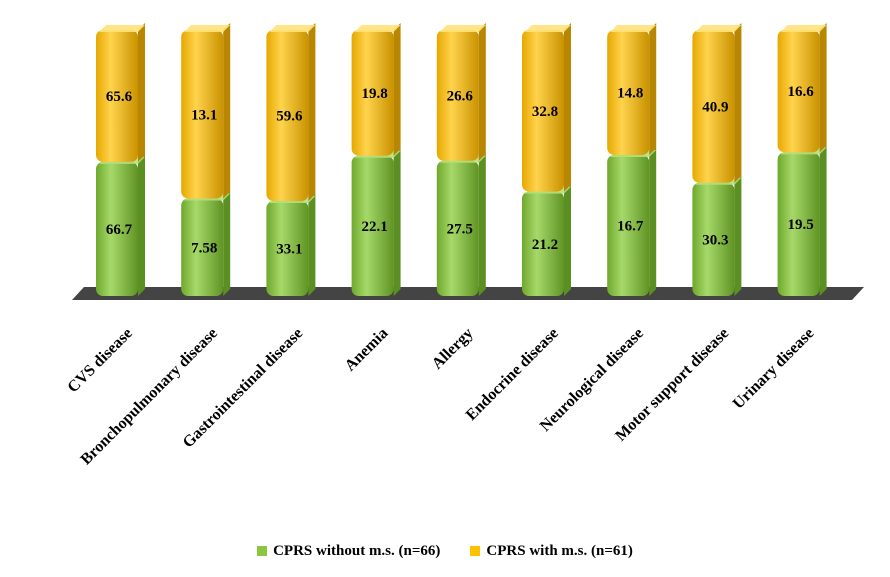  I want to click on legend-swatch-green, so click(262, 551).